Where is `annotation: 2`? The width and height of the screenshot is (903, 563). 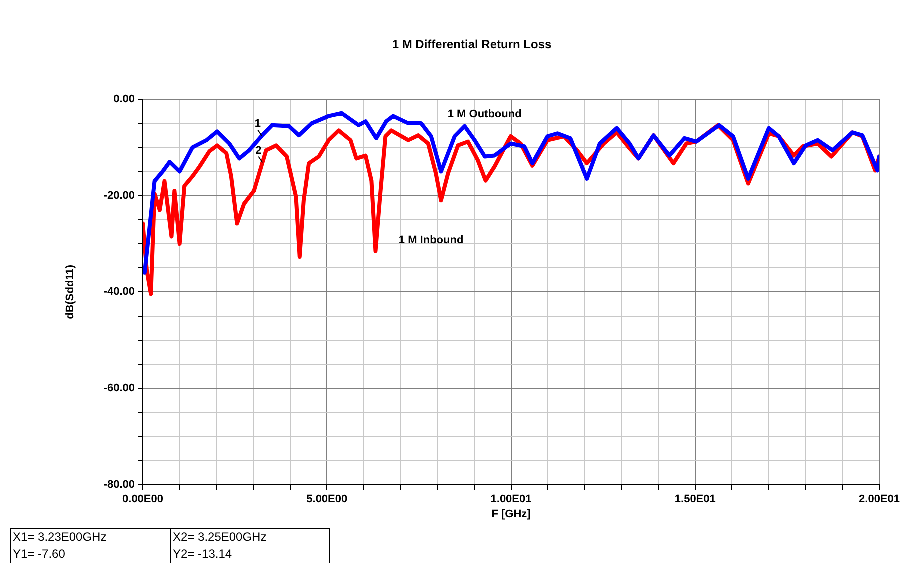
annotation: 2 is located at coordinates (259, 150).